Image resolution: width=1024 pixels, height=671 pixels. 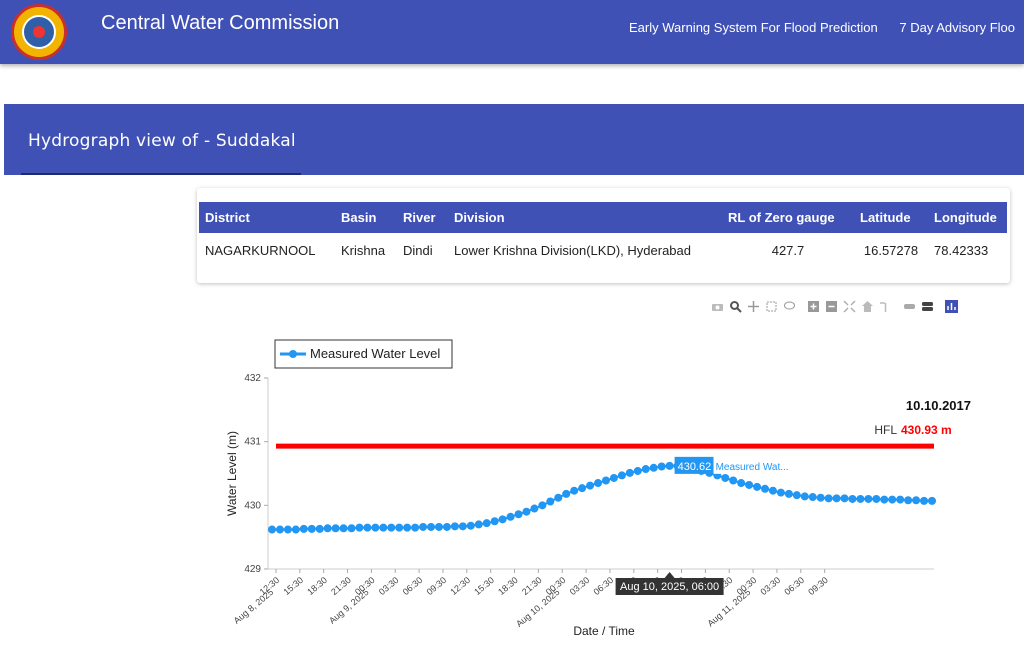 What do you see at coordinates (938, 405) in the screenshot?
I see `hfl-date-label: 10.10.2017` at bounding box center [938, 405].